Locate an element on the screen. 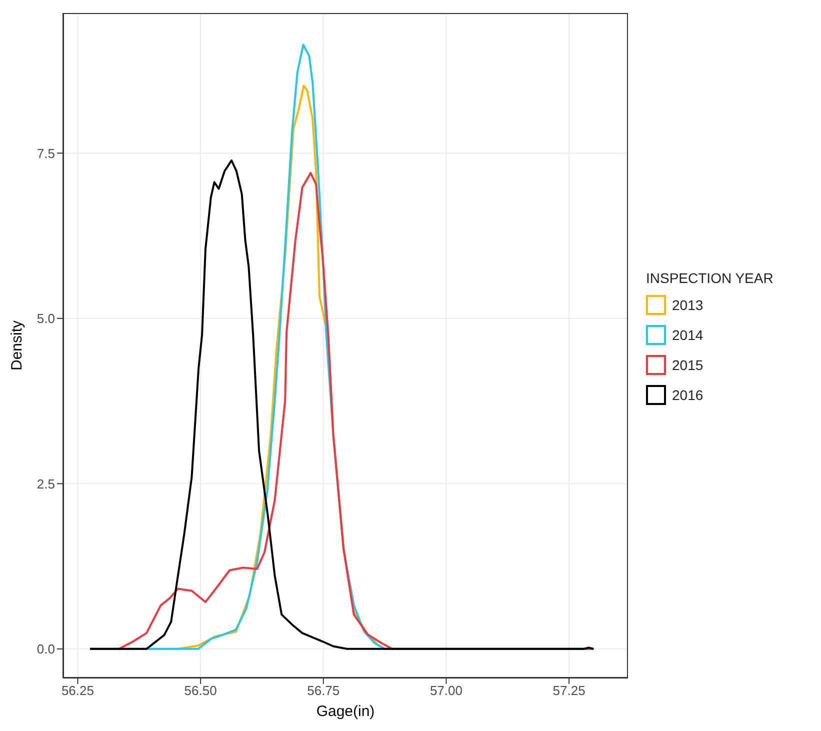 This screenshot has width=821, height=731. legend-label: 2014 is located at coordinates (688, 335).